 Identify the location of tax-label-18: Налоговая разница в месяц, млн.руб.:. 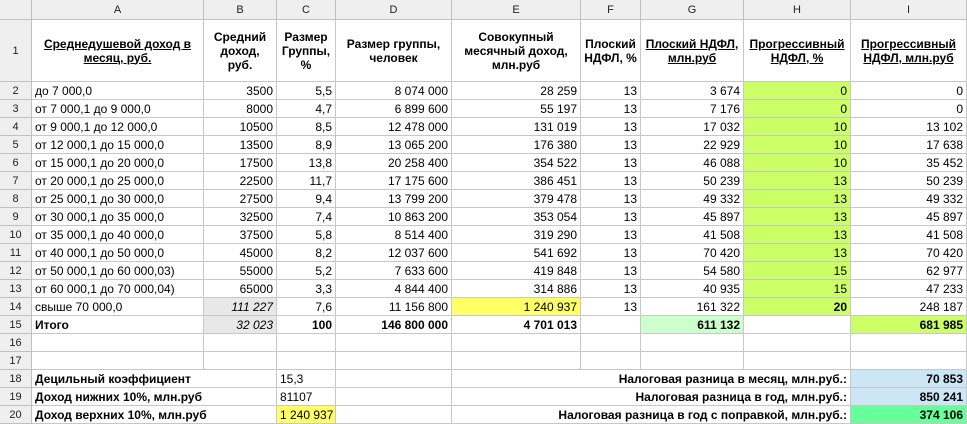
(651, 379).